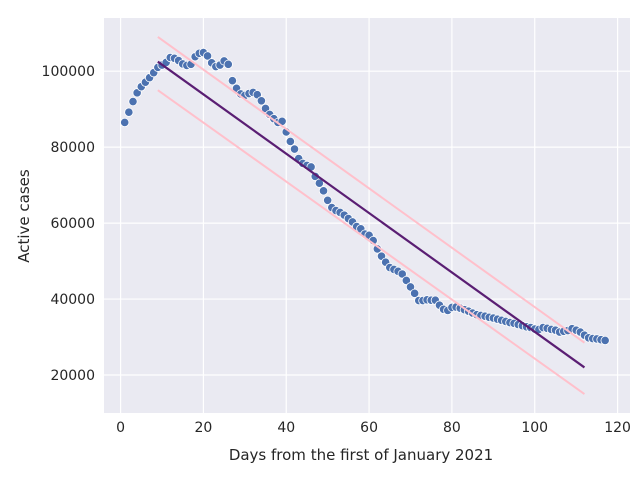 The width and height of the screenshot is (640, 480). Describe the element at coordinates (72, 300) in the screenshot. I see `y-tick-label: 40000` at that location.